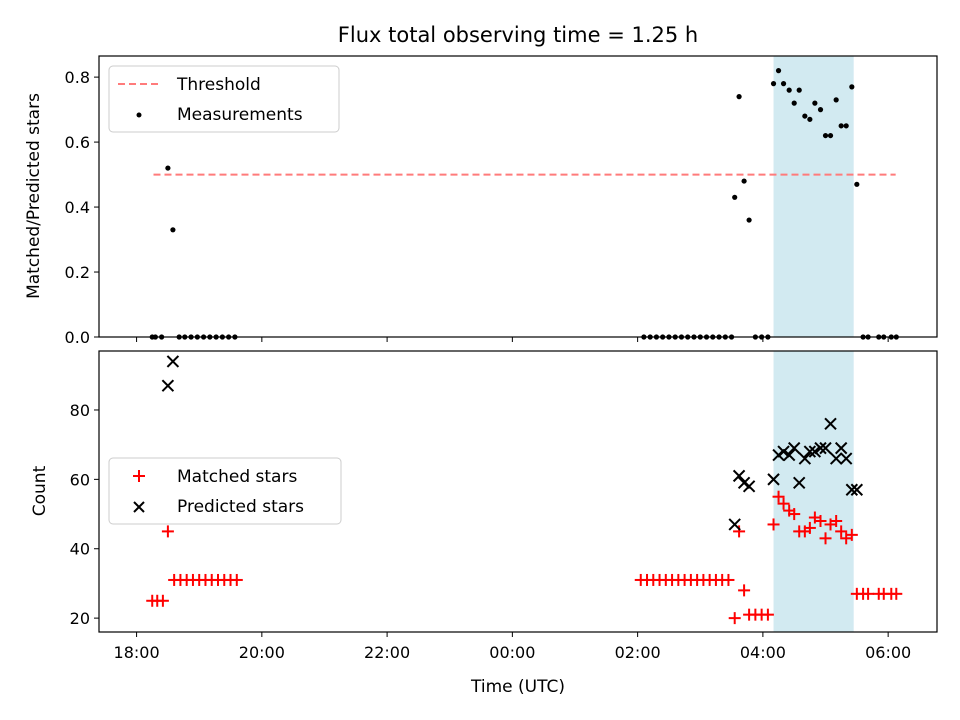  Describe the element at coordinates (139, 476) in the screenshot. I see `legend-matched-swatch` at that location.